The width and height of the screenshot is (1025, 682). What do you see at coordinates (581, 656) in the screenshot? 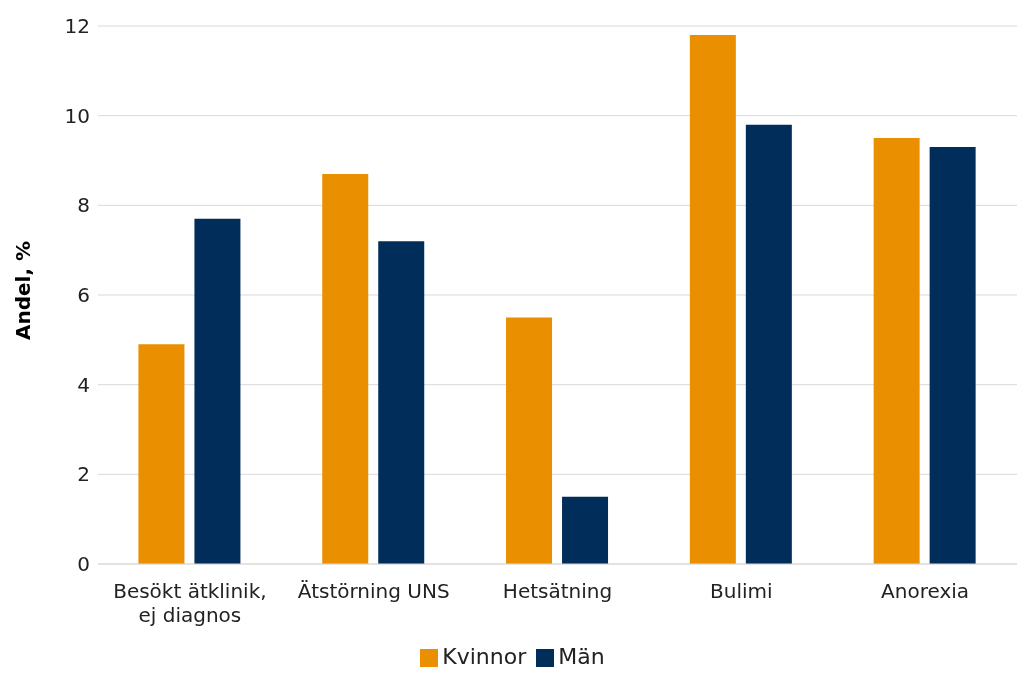
I see `legend-label: Män` at bounding box center [581, 656].